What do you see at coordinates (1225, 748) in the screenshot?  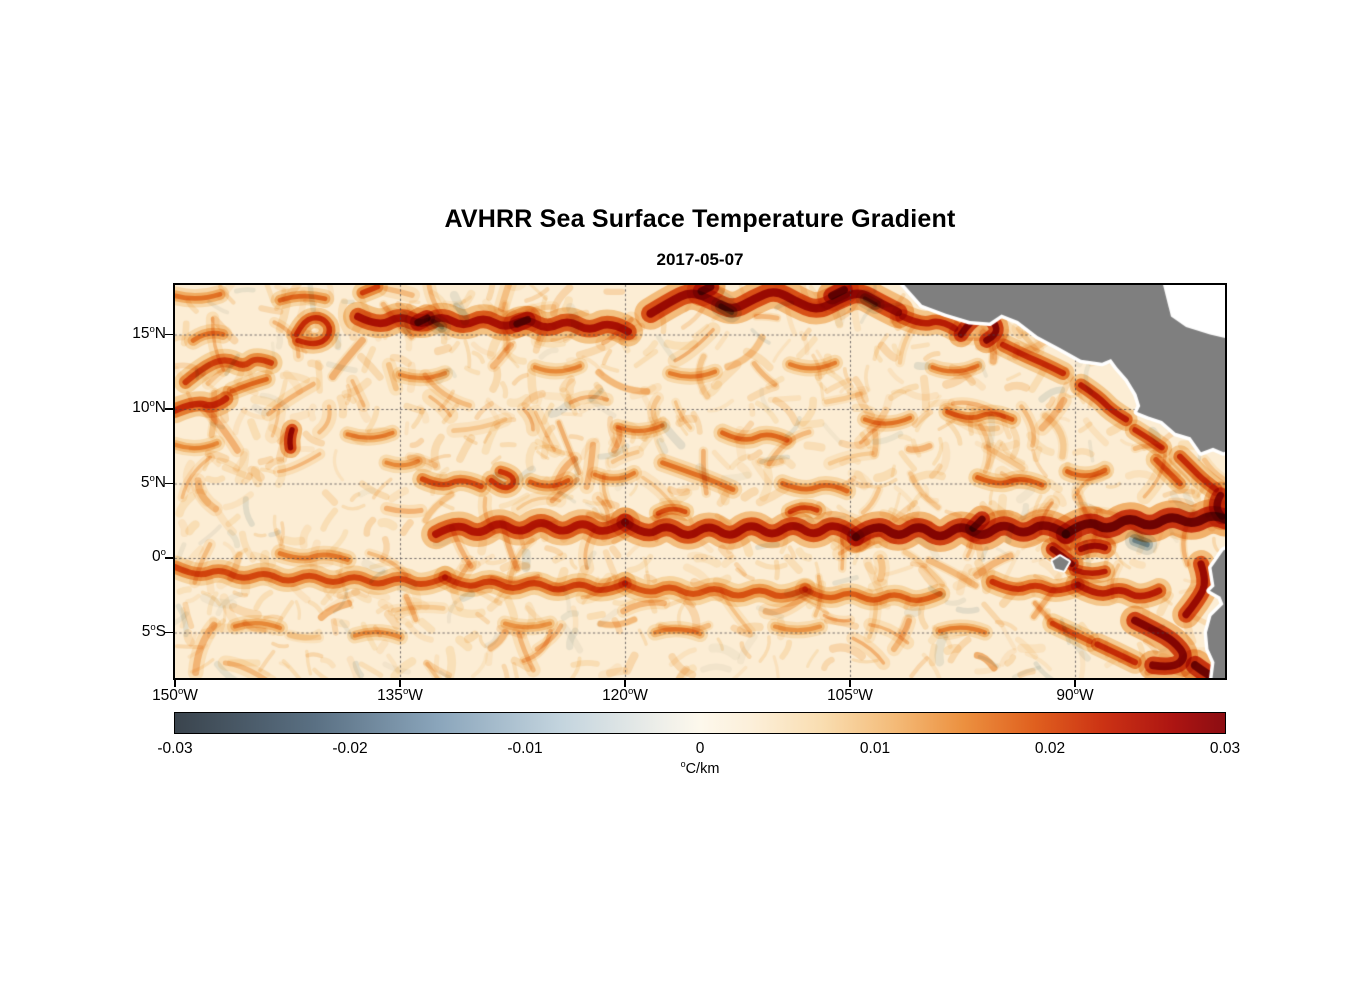 I see `colorbar-tick-label: 0.03` at bounding box center [1225, 748].